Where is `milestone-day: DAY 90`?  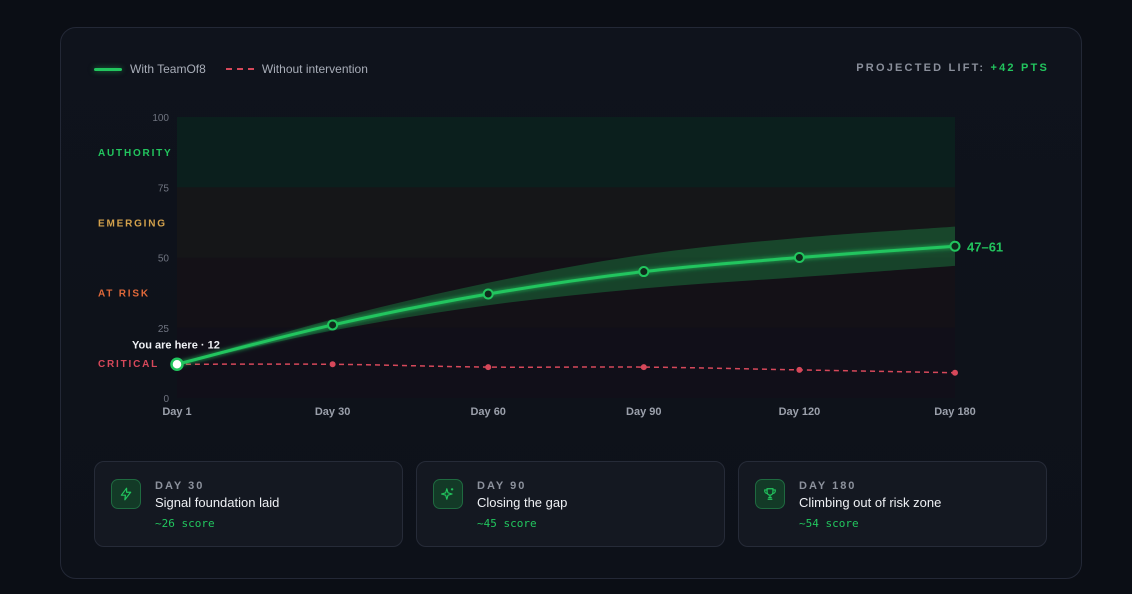
milestone-day: DAY 90 is located at coordinates (502, 486).